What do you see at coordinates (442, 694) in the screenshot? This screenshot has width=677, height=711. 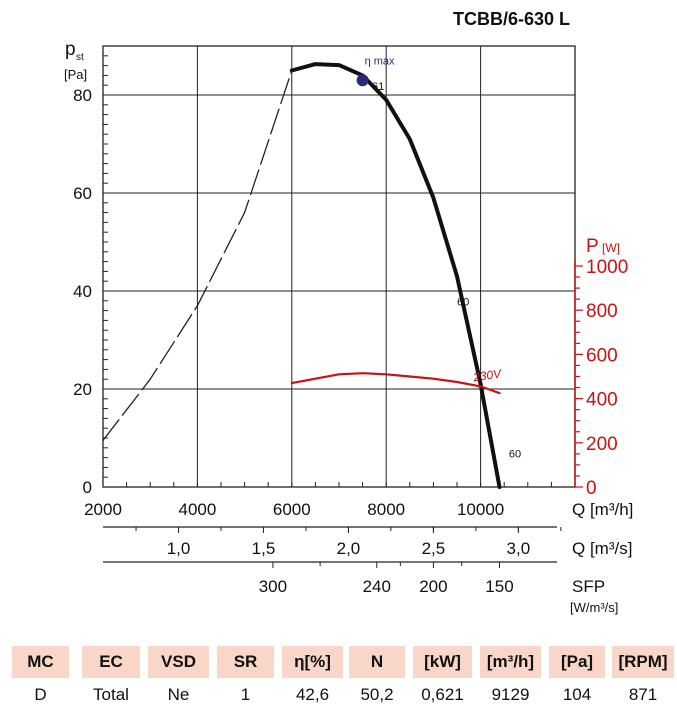 I see `table-value-cell: 0,621` at bounding box center [442, 694].